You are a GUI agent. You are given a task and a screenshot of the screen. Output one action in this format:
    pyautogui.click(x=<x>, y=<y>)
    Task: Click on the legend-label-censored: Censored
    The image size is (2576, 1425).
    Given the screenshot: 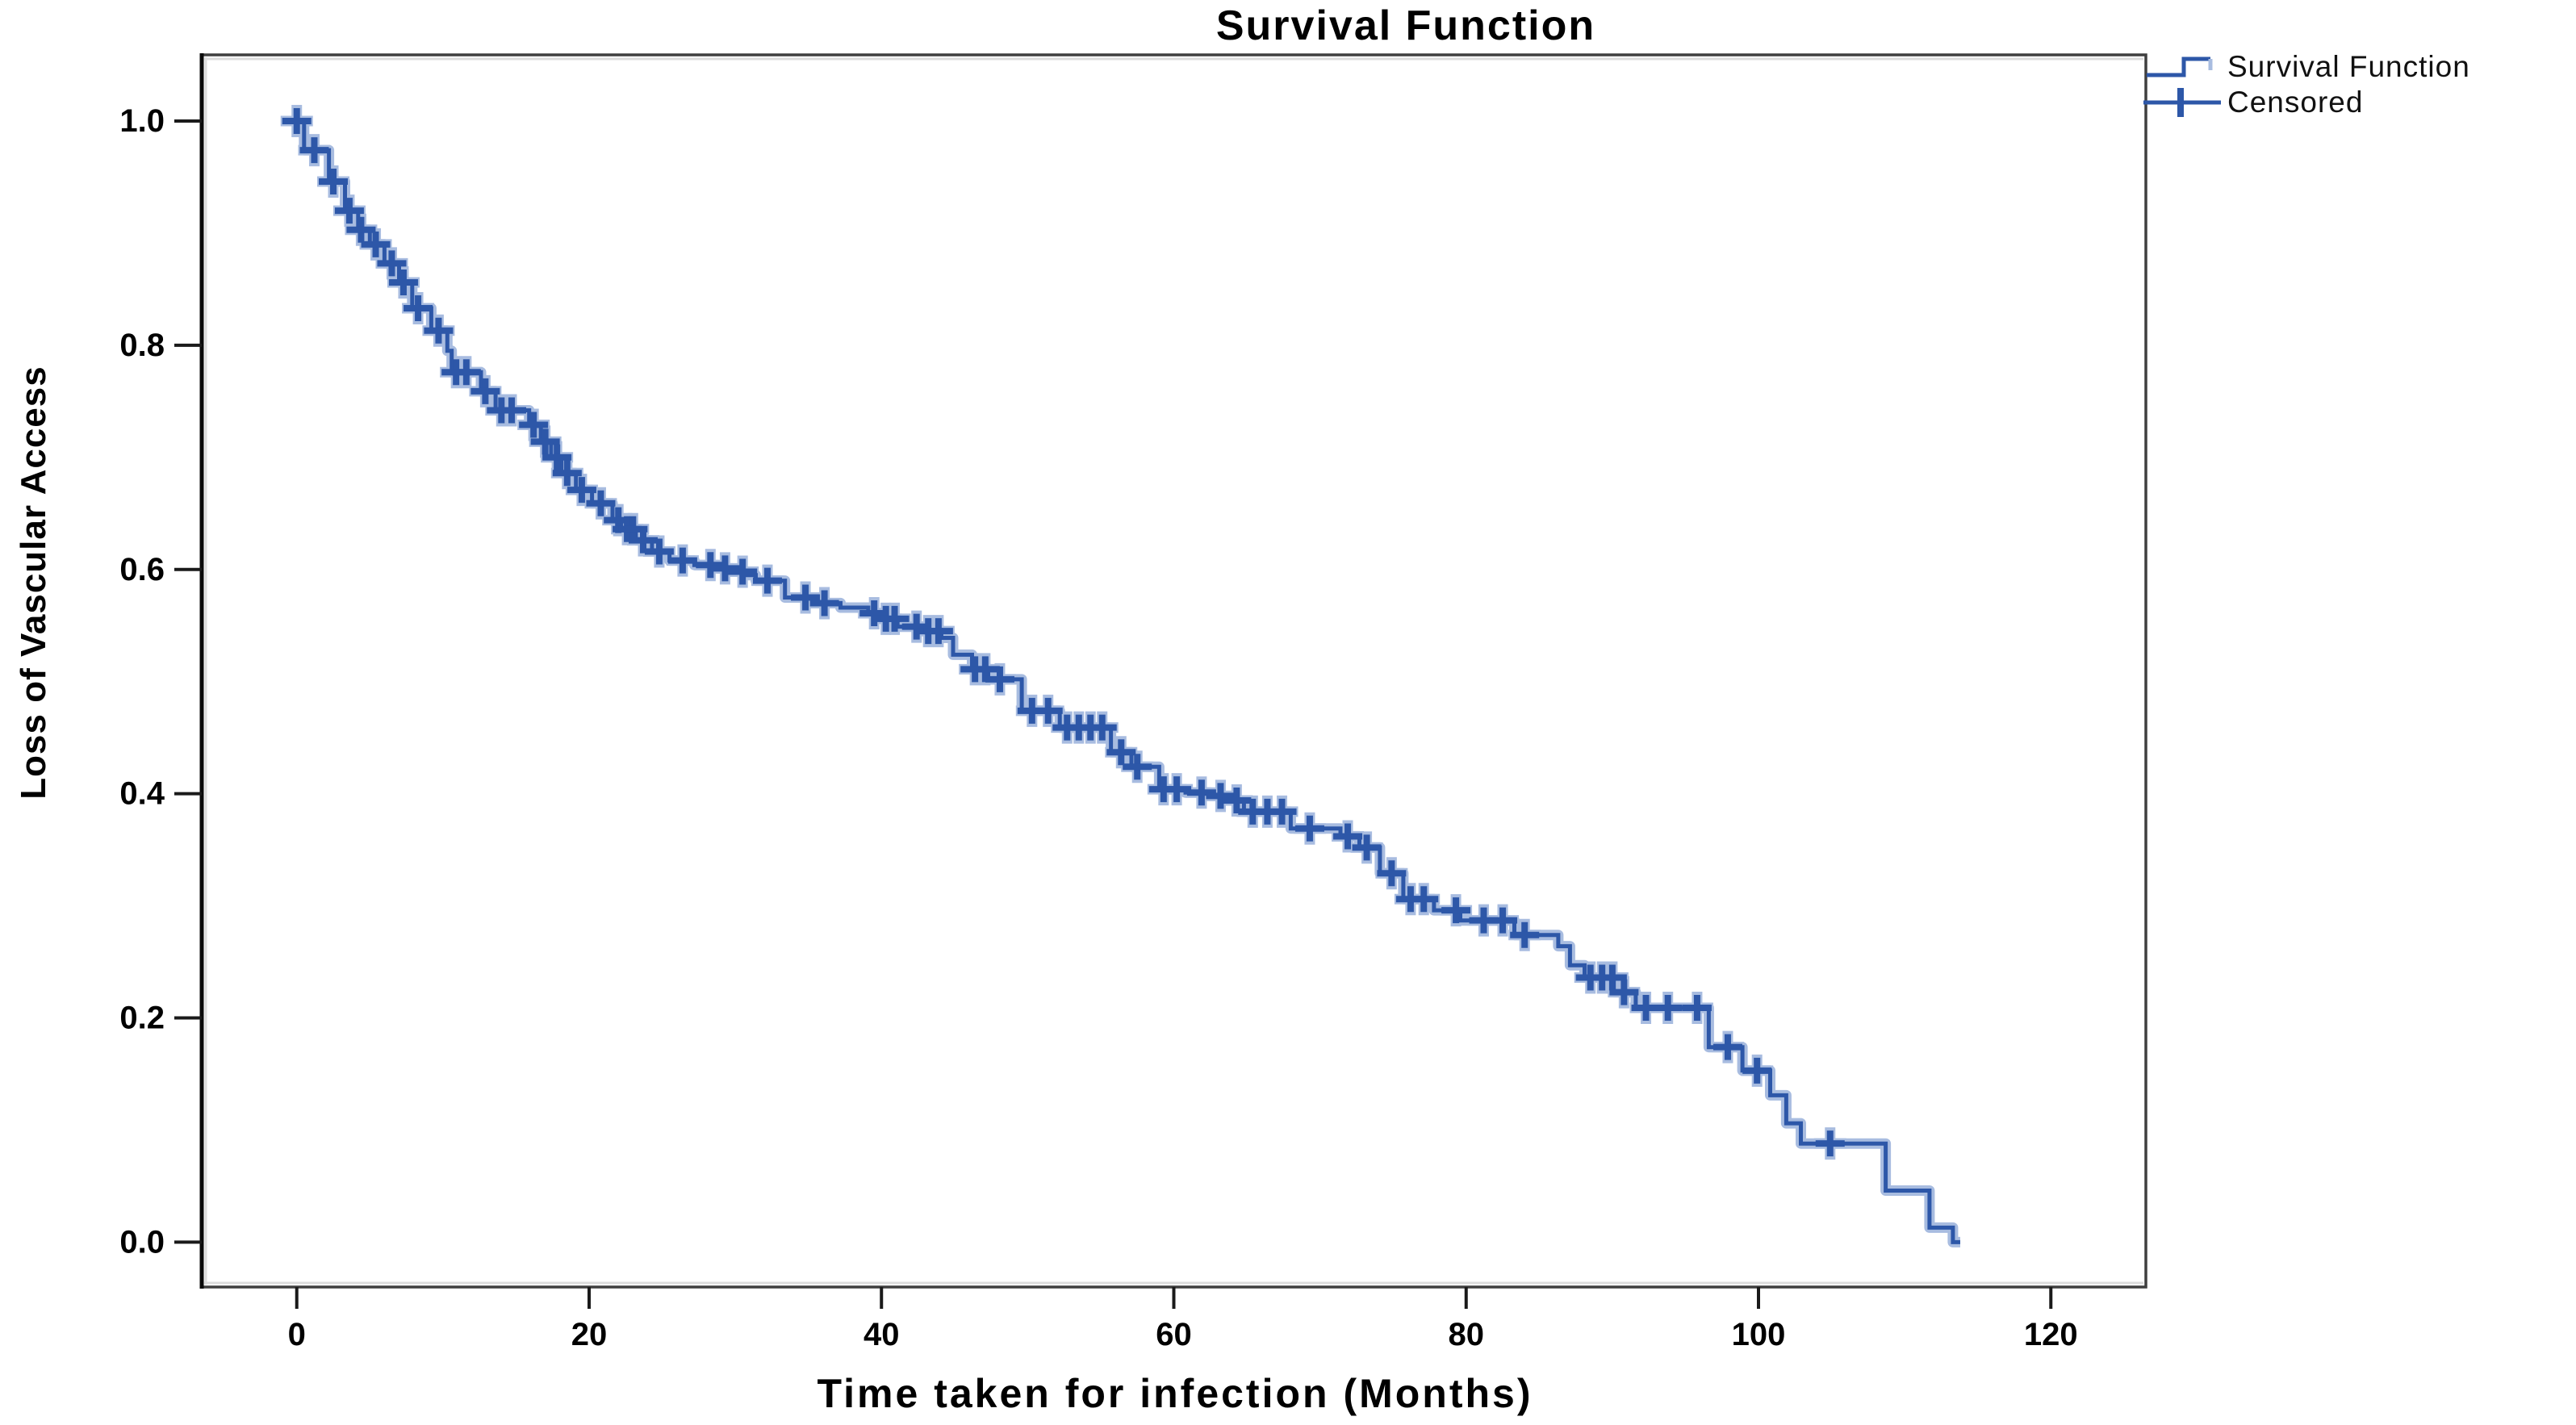 What is the action you would take?
    pyautogui.click(x=2295, y=103)
    